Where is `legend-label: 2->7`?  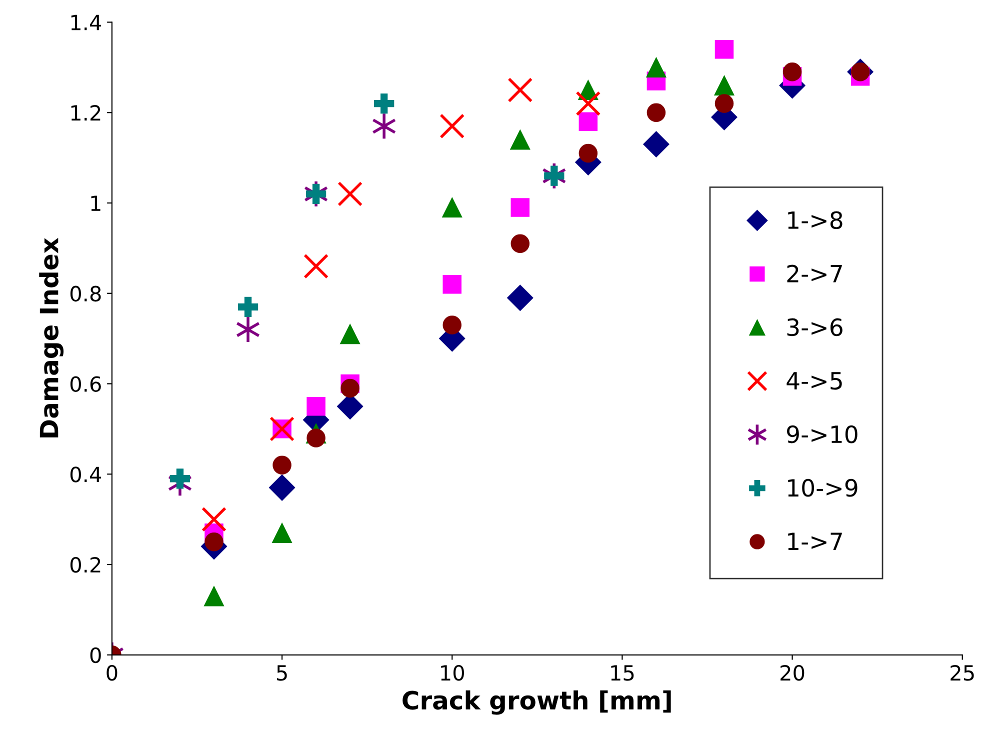
legend-label: 2->7 is located at coordinates (814, 273).